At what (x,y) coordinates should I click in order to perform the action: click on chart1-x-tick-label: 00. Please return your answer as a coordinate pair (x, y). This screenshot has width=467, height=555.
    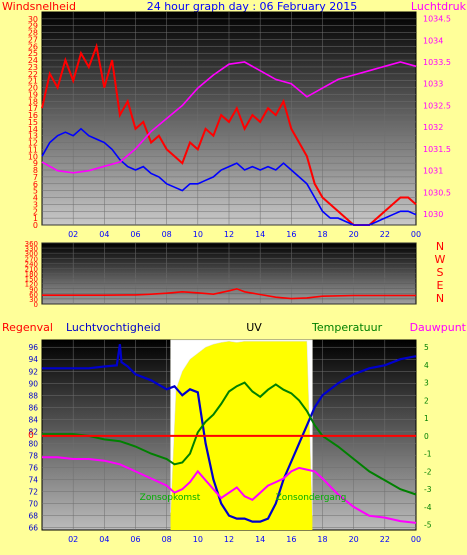
    Looking at the image, I should click on (416, 234).